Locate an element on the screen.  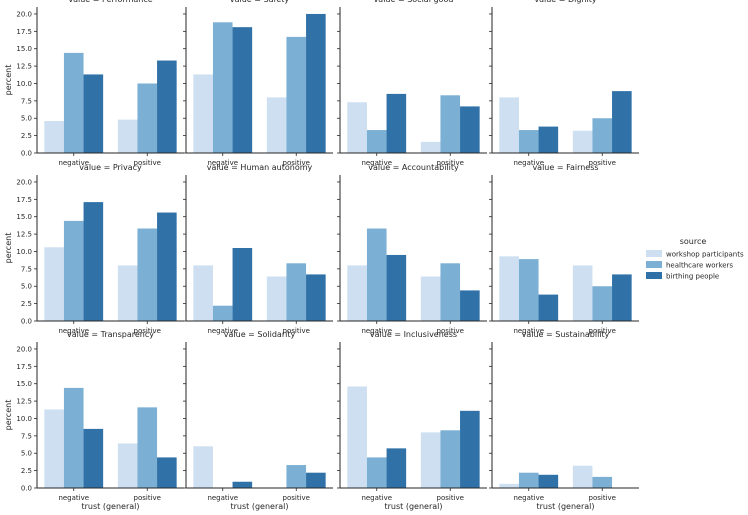
panel-title: value = Social good is located at coordinates (414, 2).